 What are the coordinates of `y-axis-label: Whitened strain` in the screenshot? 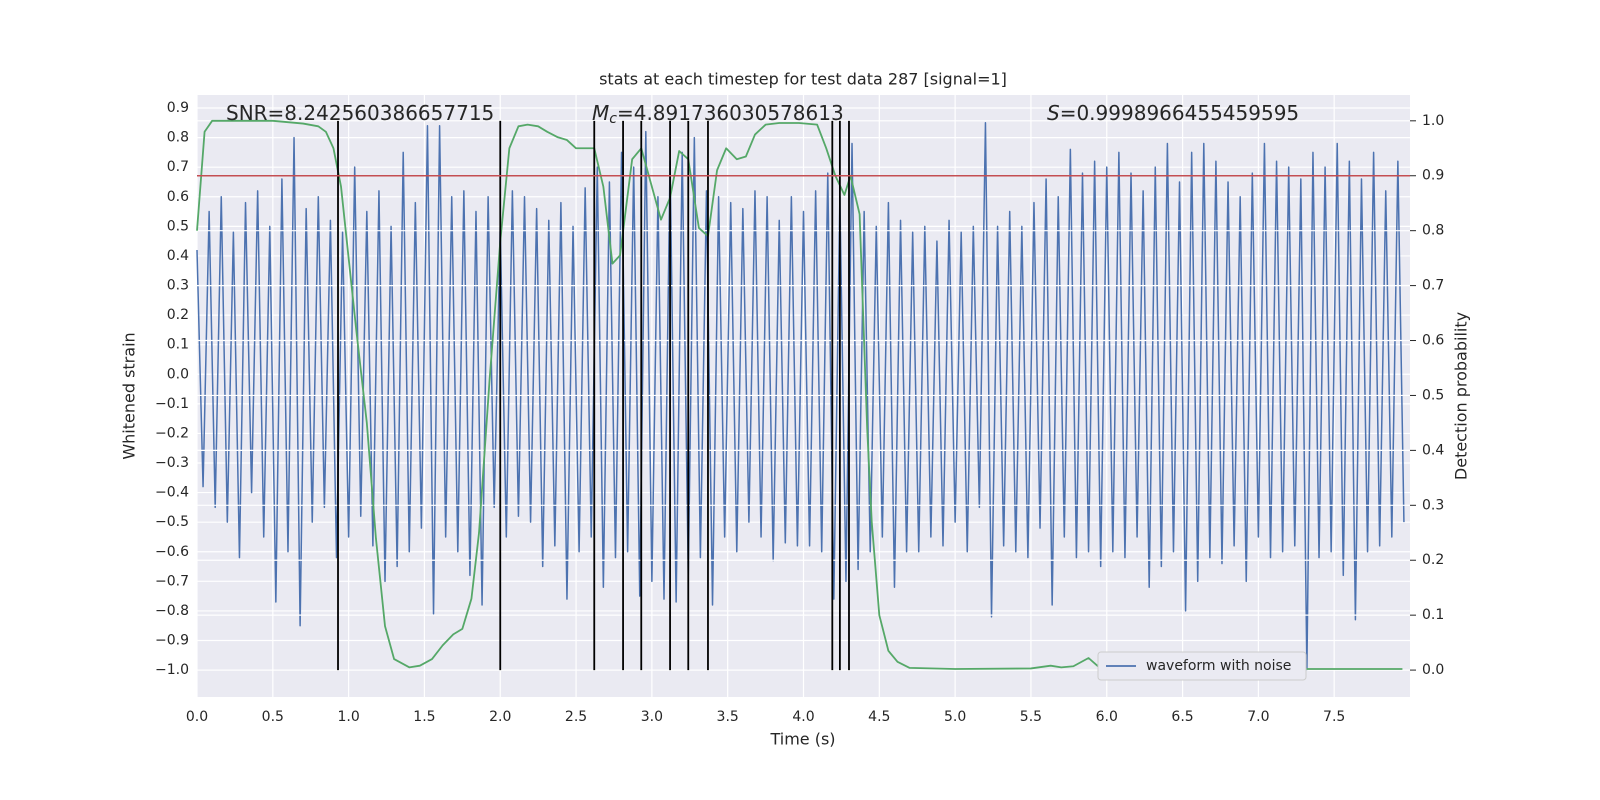 It's located at (129, 395).